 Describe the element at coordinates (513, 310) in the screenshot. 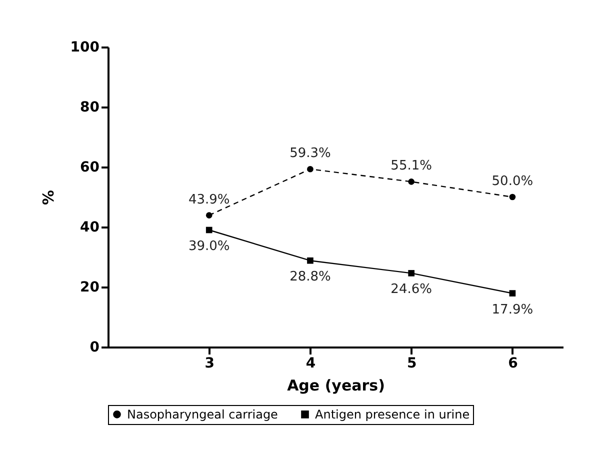

I see `data-label: 17.9%` at that location.